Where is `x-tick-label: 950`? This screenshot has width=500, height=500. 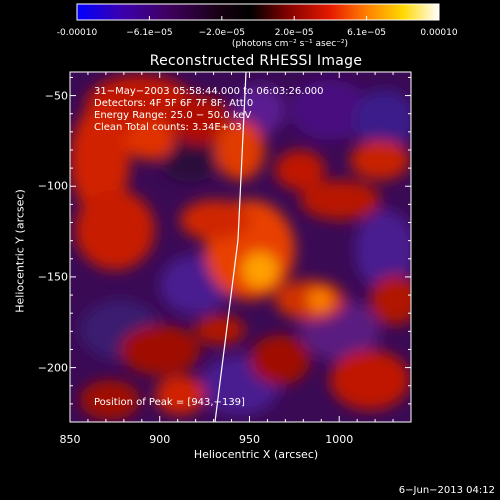
x-tick-label: 950 is located at coordinates (249, 439).